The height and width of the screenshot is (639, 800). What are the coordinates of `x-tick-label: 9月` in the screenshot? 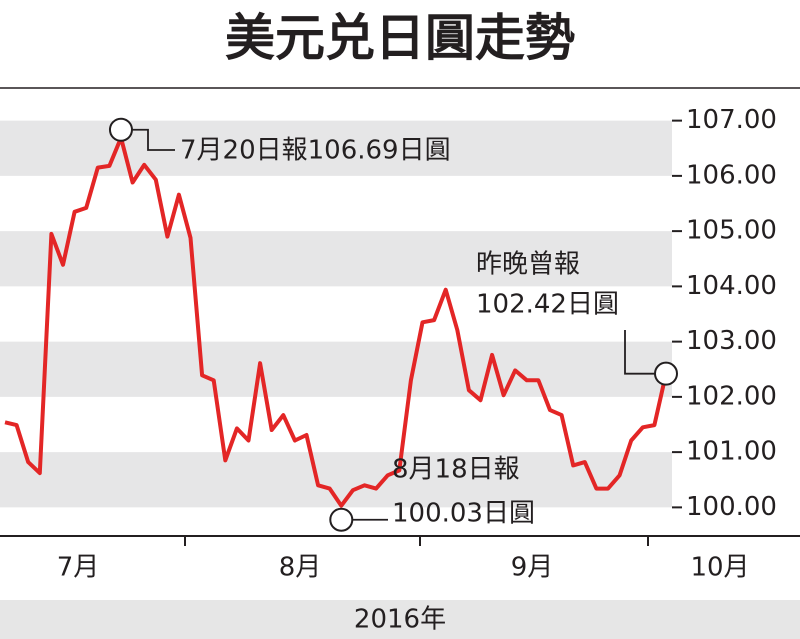 It's located at (532, 568).